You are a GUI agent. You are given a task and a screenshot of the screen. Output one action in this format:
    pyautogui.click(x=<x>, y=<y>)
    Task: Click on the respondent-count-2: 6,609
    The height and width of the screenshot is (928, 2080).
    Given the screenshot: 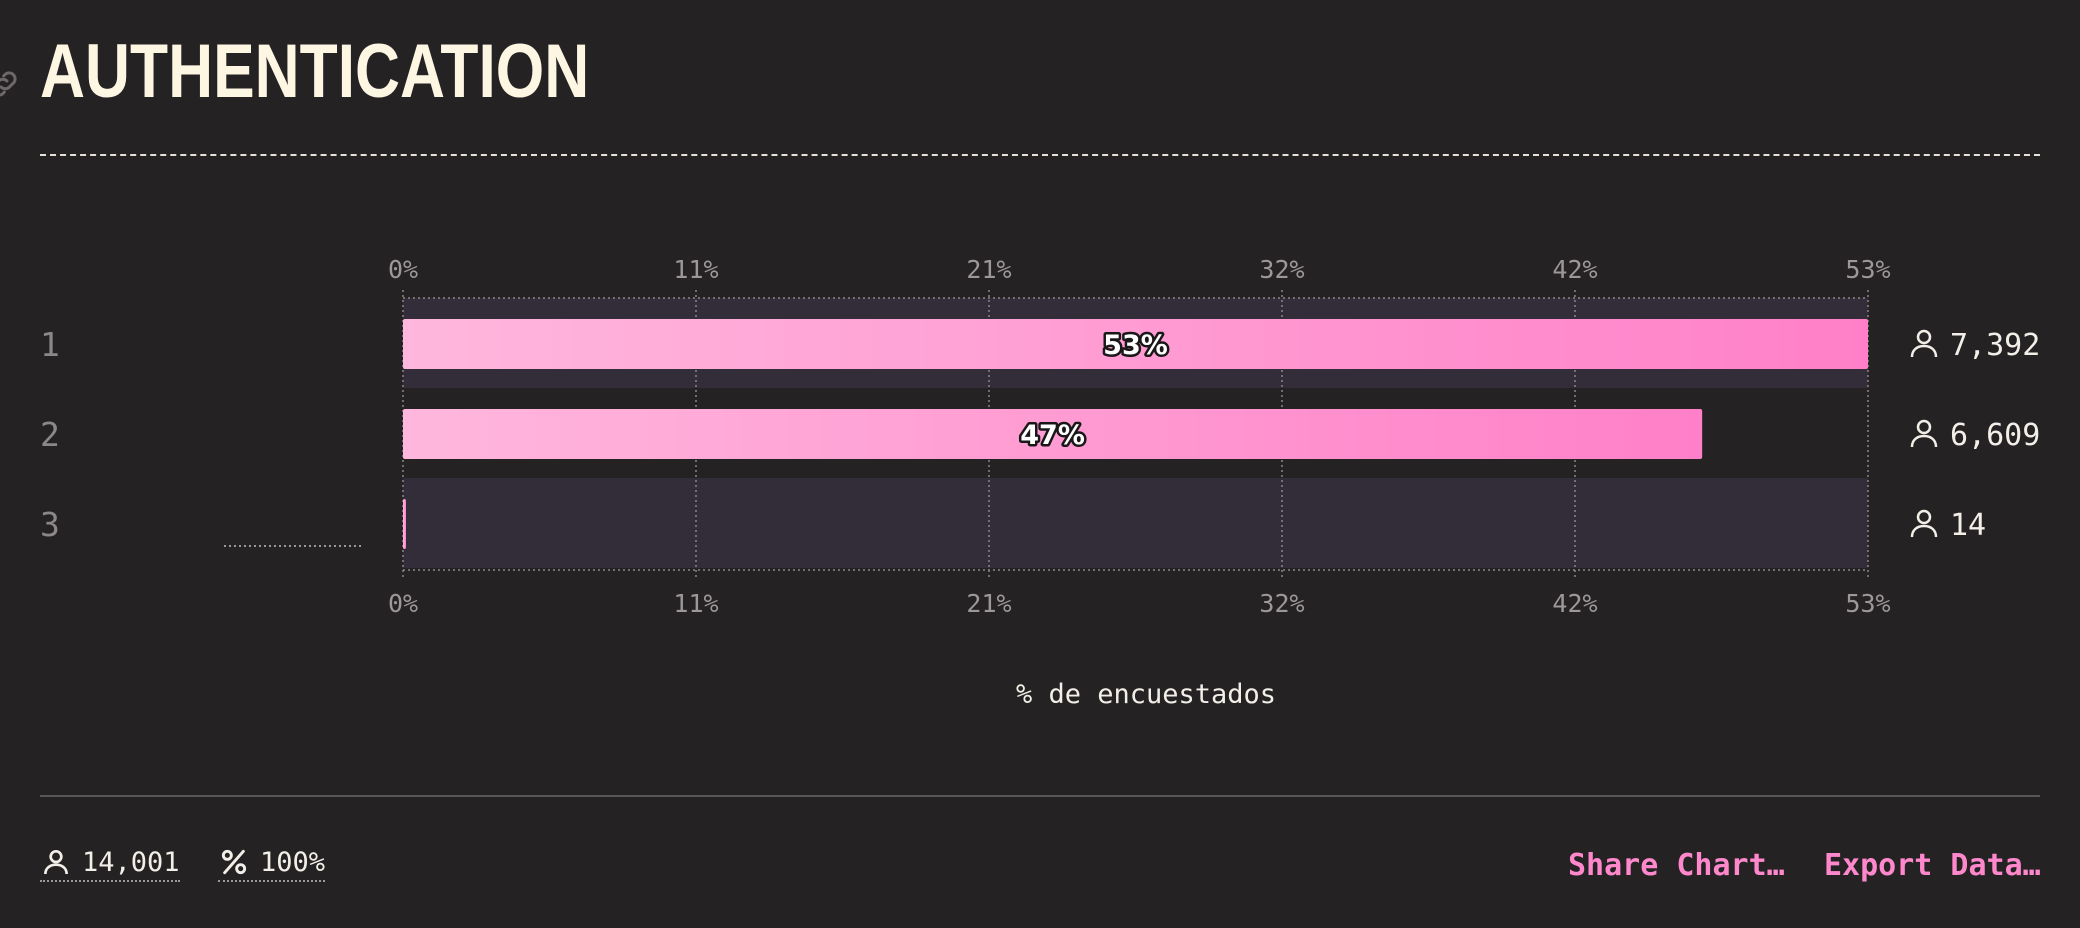 What is the action you would take?
    pyautogui.click(x=1995, y=435)
    